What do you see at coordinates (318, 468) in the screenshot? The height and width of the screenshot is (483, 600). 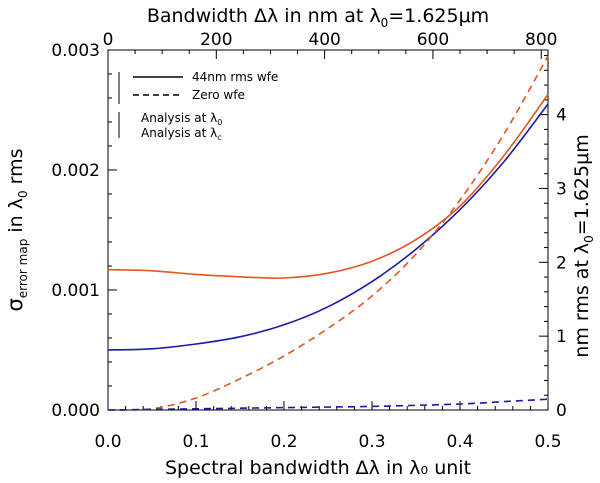 I see `x-axis-label: Spectral bandwidth Δλ in λ₀ unit` at bounding box center [318, 468].